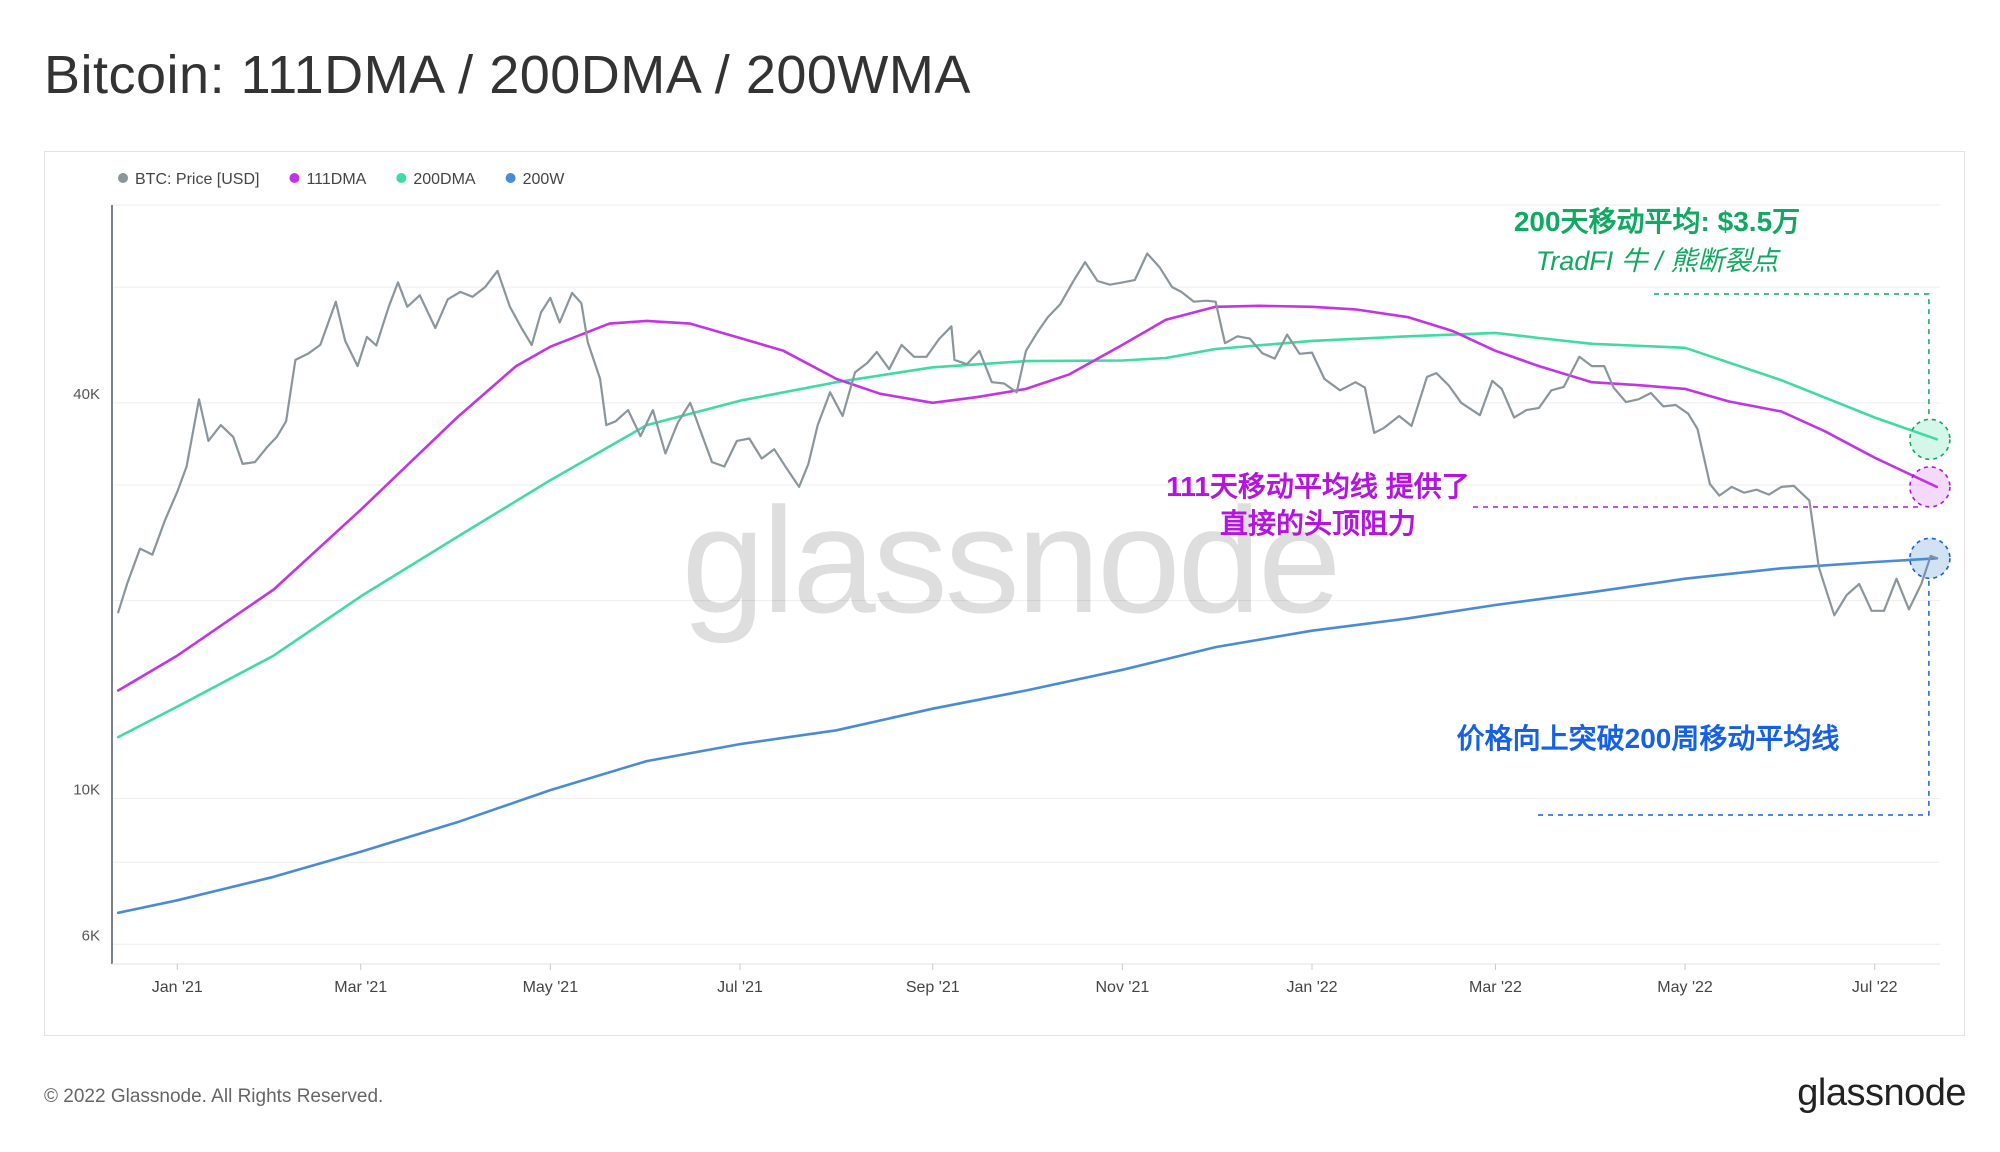 The width and height of the screenshot is (2000, 1152). Describe the element at coordinates (1122, 987) in the screenshot. I see `x-tick-label: Nov '21` at that location.